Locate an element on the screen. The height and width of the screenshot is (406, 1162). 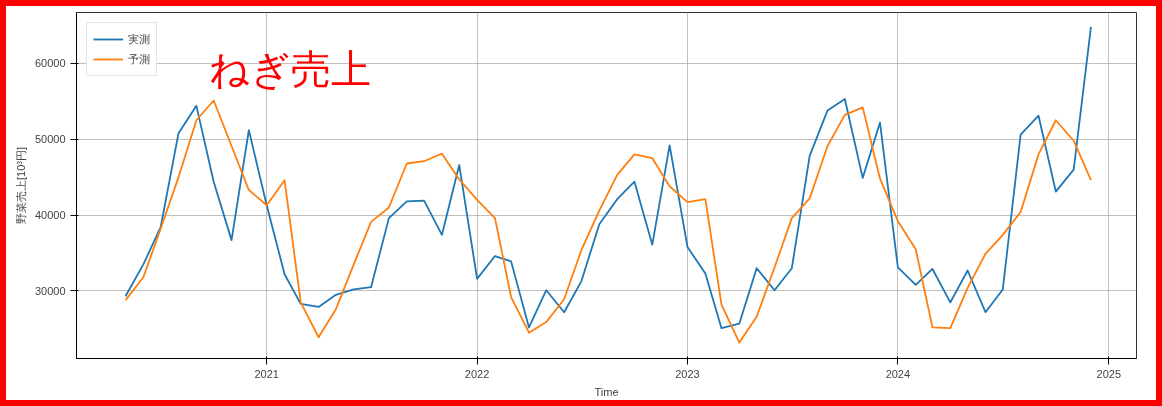
legend-label: 実測 is located at coordinates (139, 39).